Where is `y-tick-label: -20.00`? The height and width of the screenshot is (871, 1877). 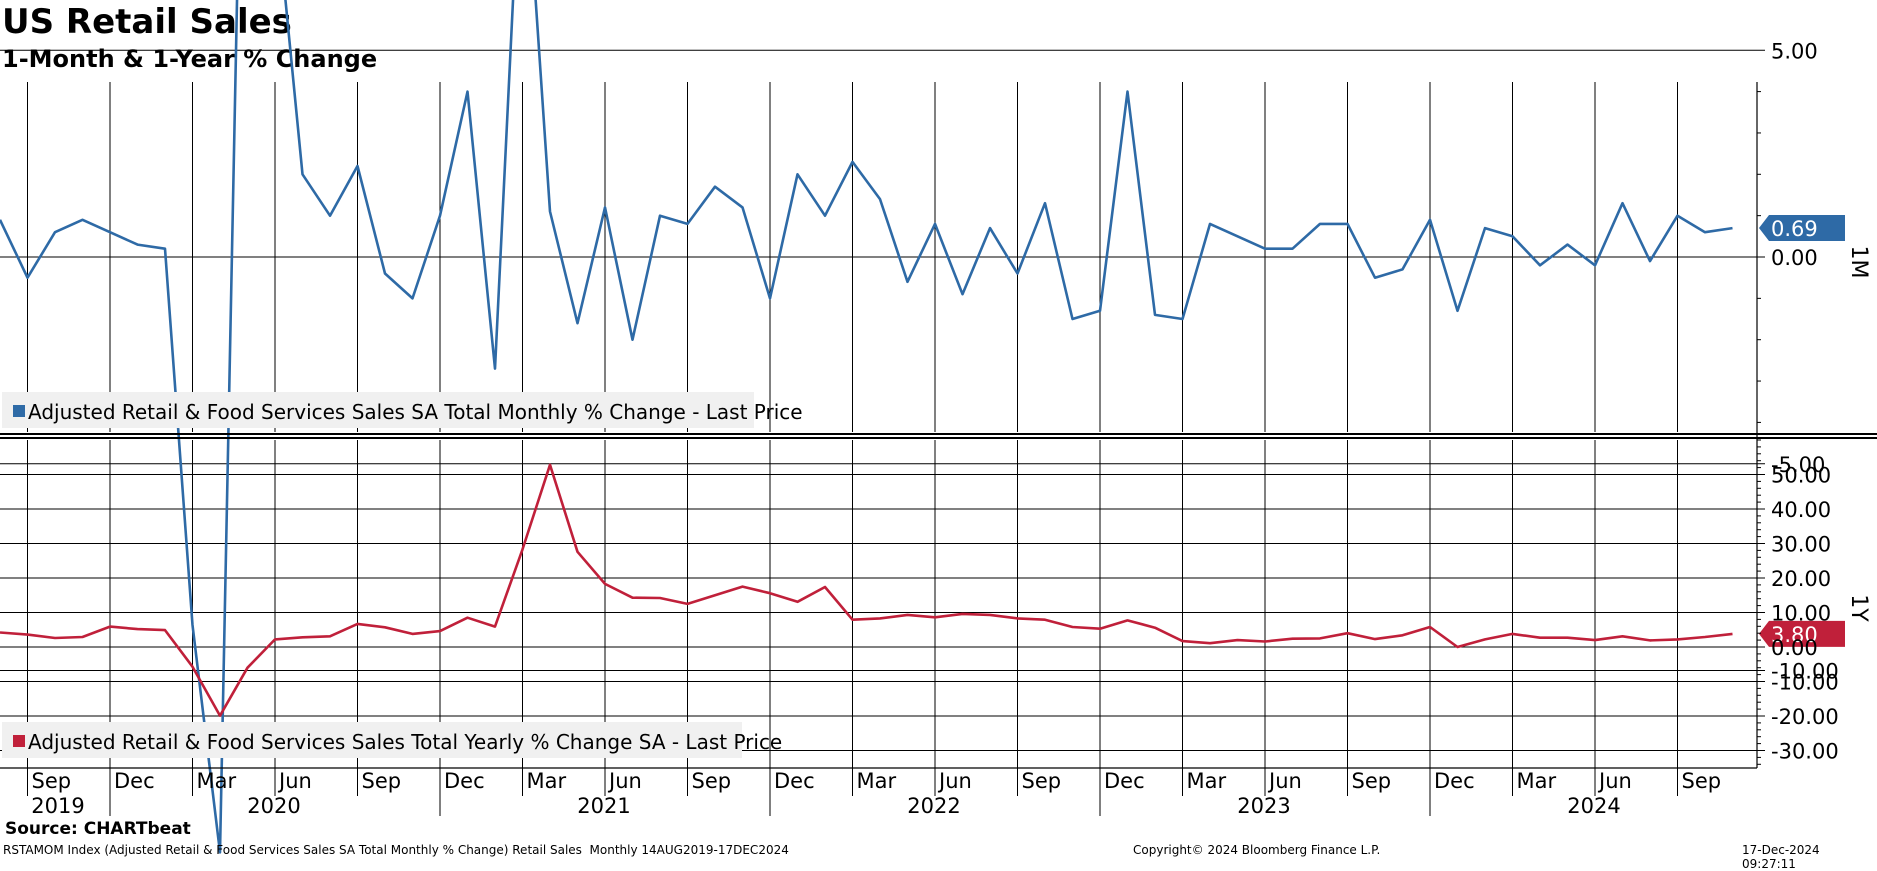
y-tick-label: -20.00 is located at coordinates (1805, 717).